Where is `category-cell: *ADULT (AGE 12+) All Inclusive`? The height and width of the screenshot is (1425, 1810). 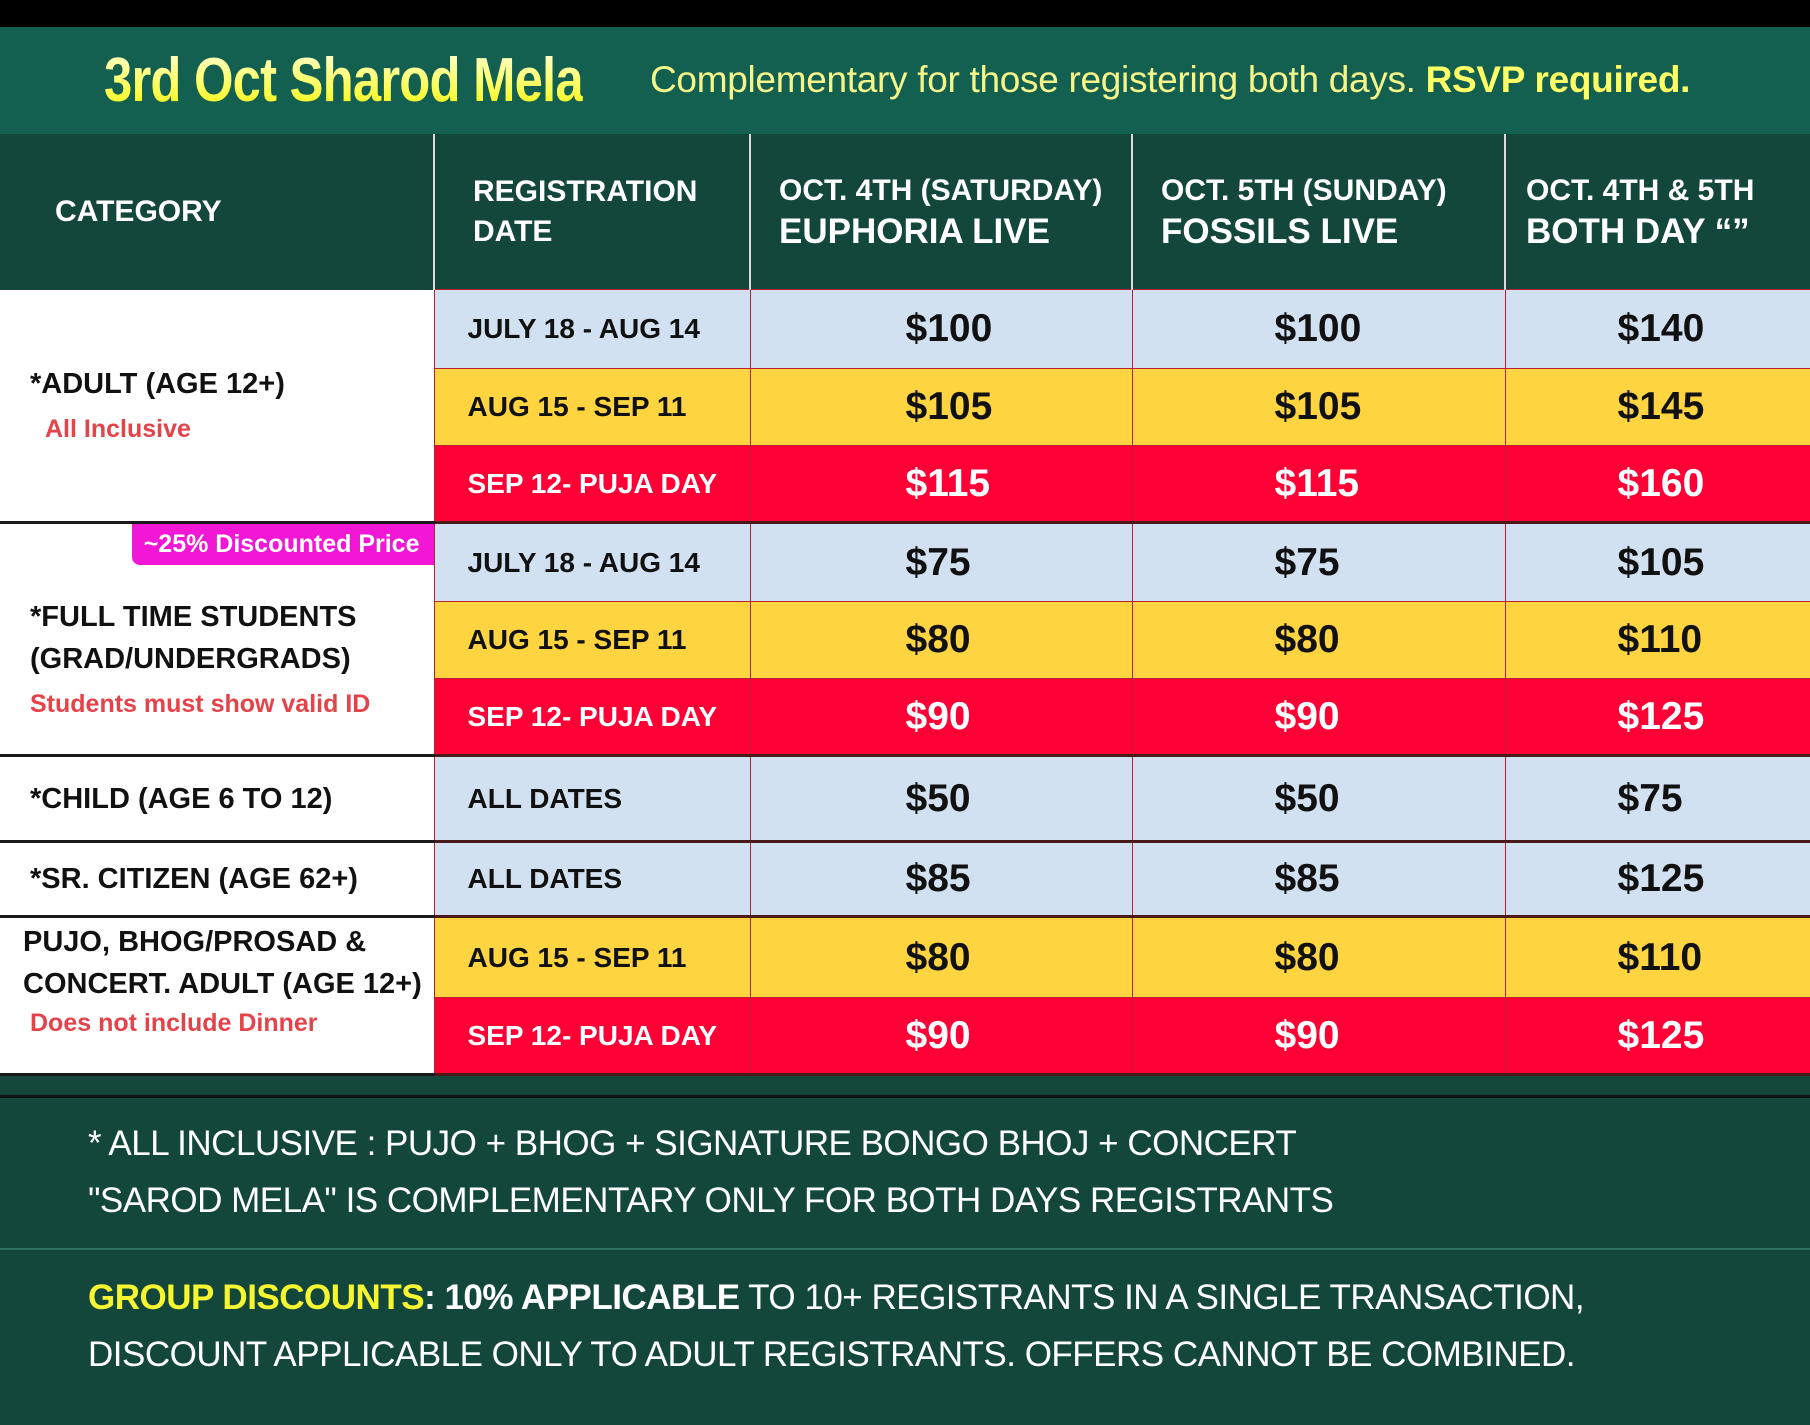 category-cell: *ADULT (AGE 12+) All Inclusive is located at coordinates (217, 406).